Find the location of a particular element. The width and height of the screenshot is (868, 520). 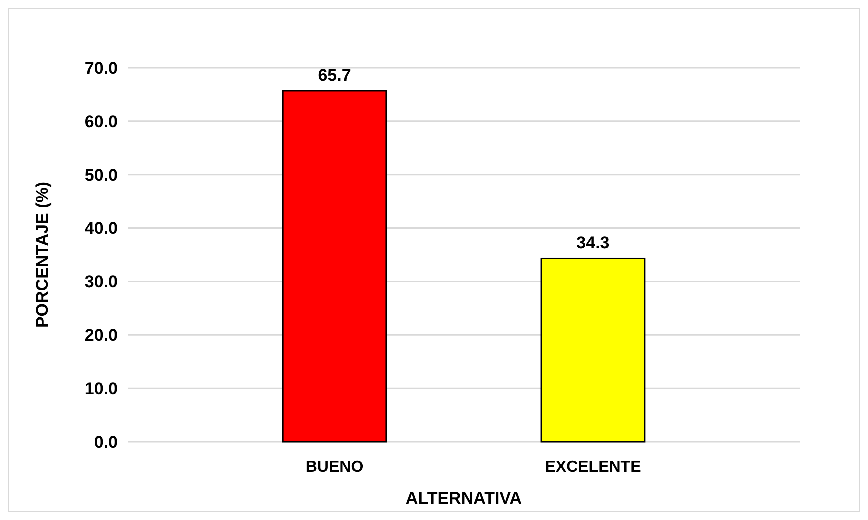

y-tick-label: 30.0 is located at coordinates (101, 282).